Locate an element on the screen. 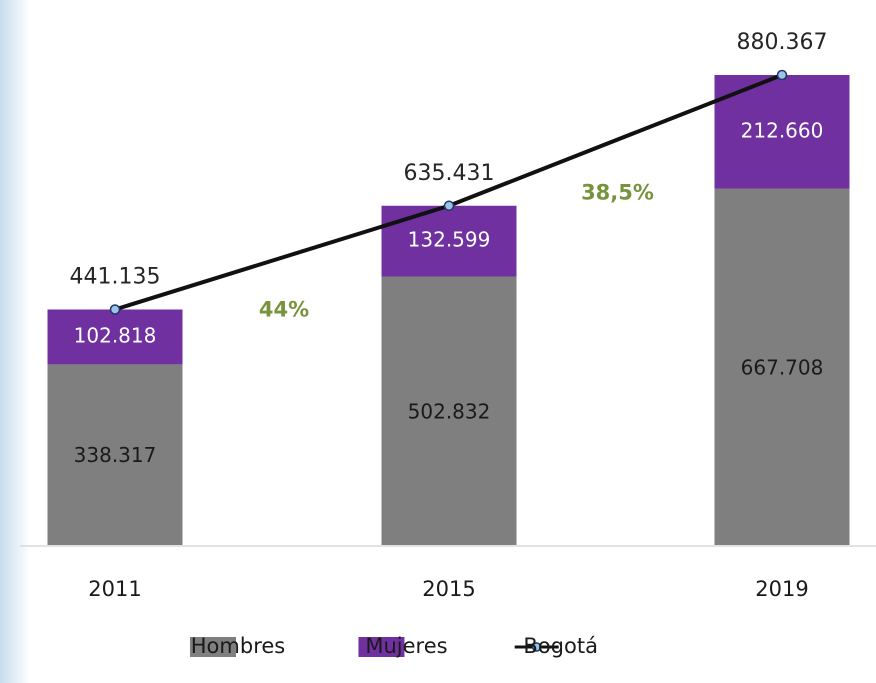 The height and width of the screenshot is (683, 876). value-label: 212.660 is located at coordinates (782, 130).